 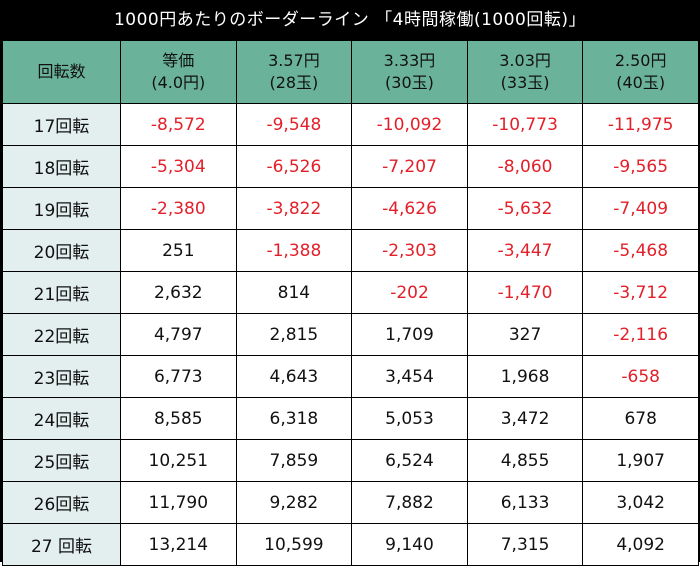 What do you see at coordinates (525, 82) in the screenshot?
I see `column-header-balls: (33玉)` at bounding box center [525, 82].